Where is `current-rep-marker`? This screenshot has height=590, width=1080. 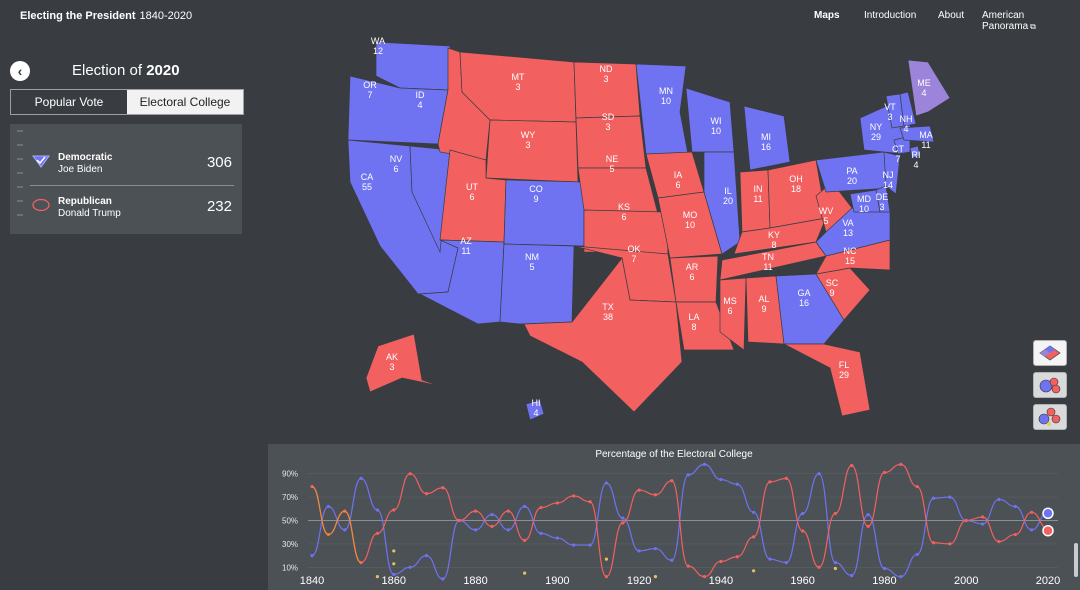
current-rep-marker is located at coordinates (1048, 530).